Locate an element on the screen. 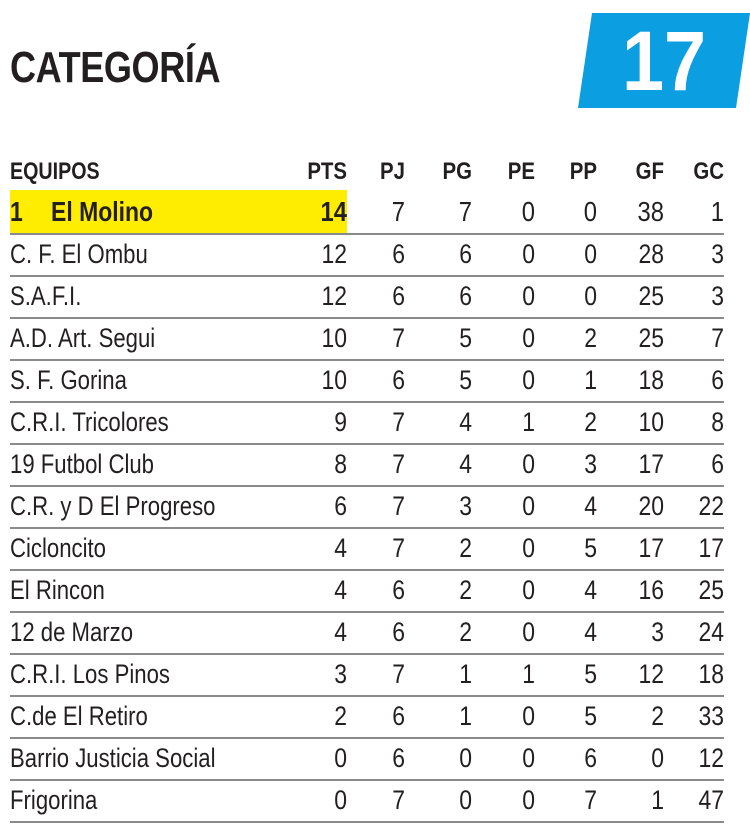  team-name: A.D. Art. Segui is located at coordinates (83, 338).